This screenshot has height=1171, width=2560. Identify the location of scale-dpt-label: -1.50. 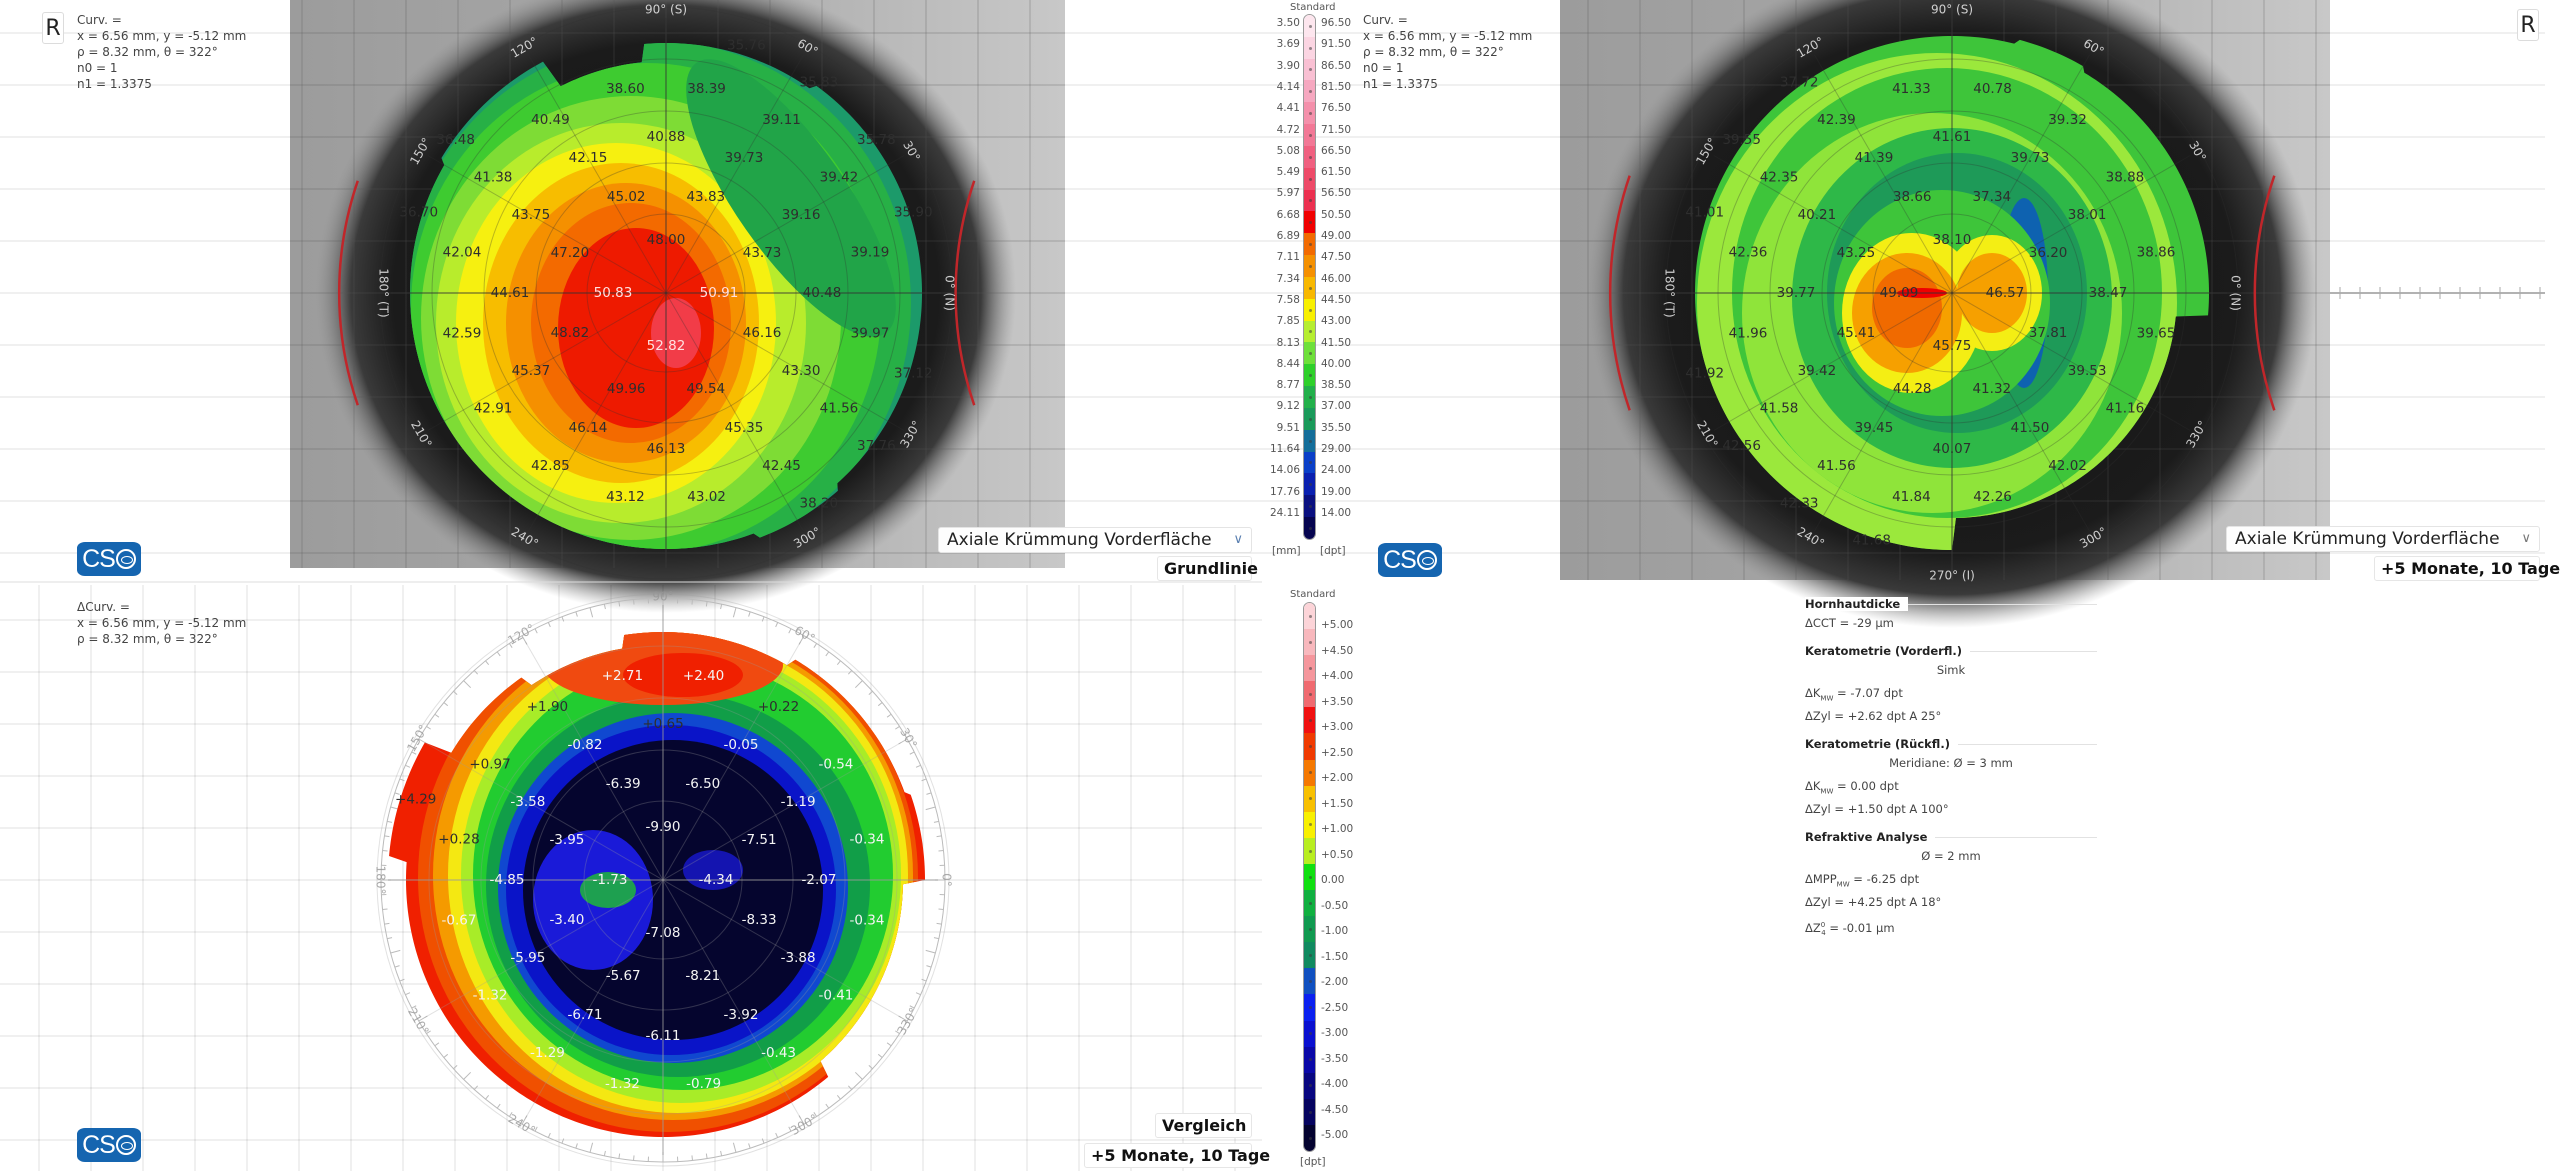
(1335, 956).